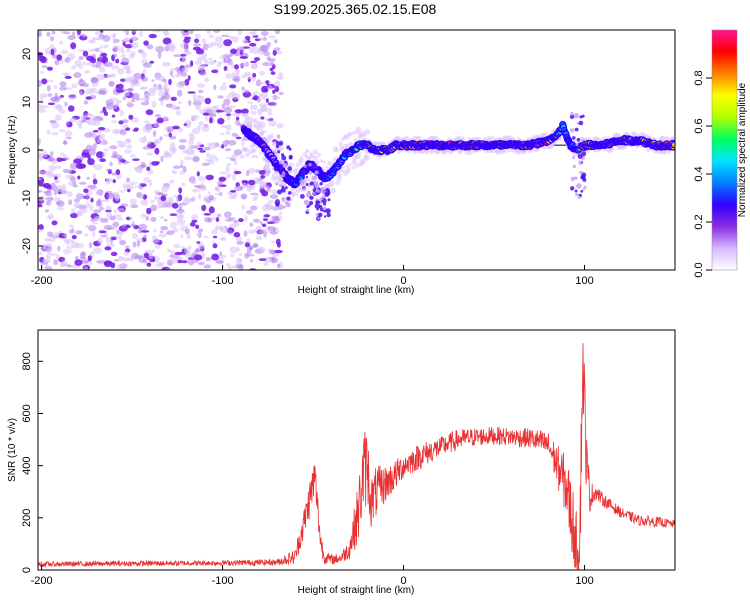  Describe the element at coordinates (457, 166) in the screenshot. I see `spectrogram-signal-track` at that location.